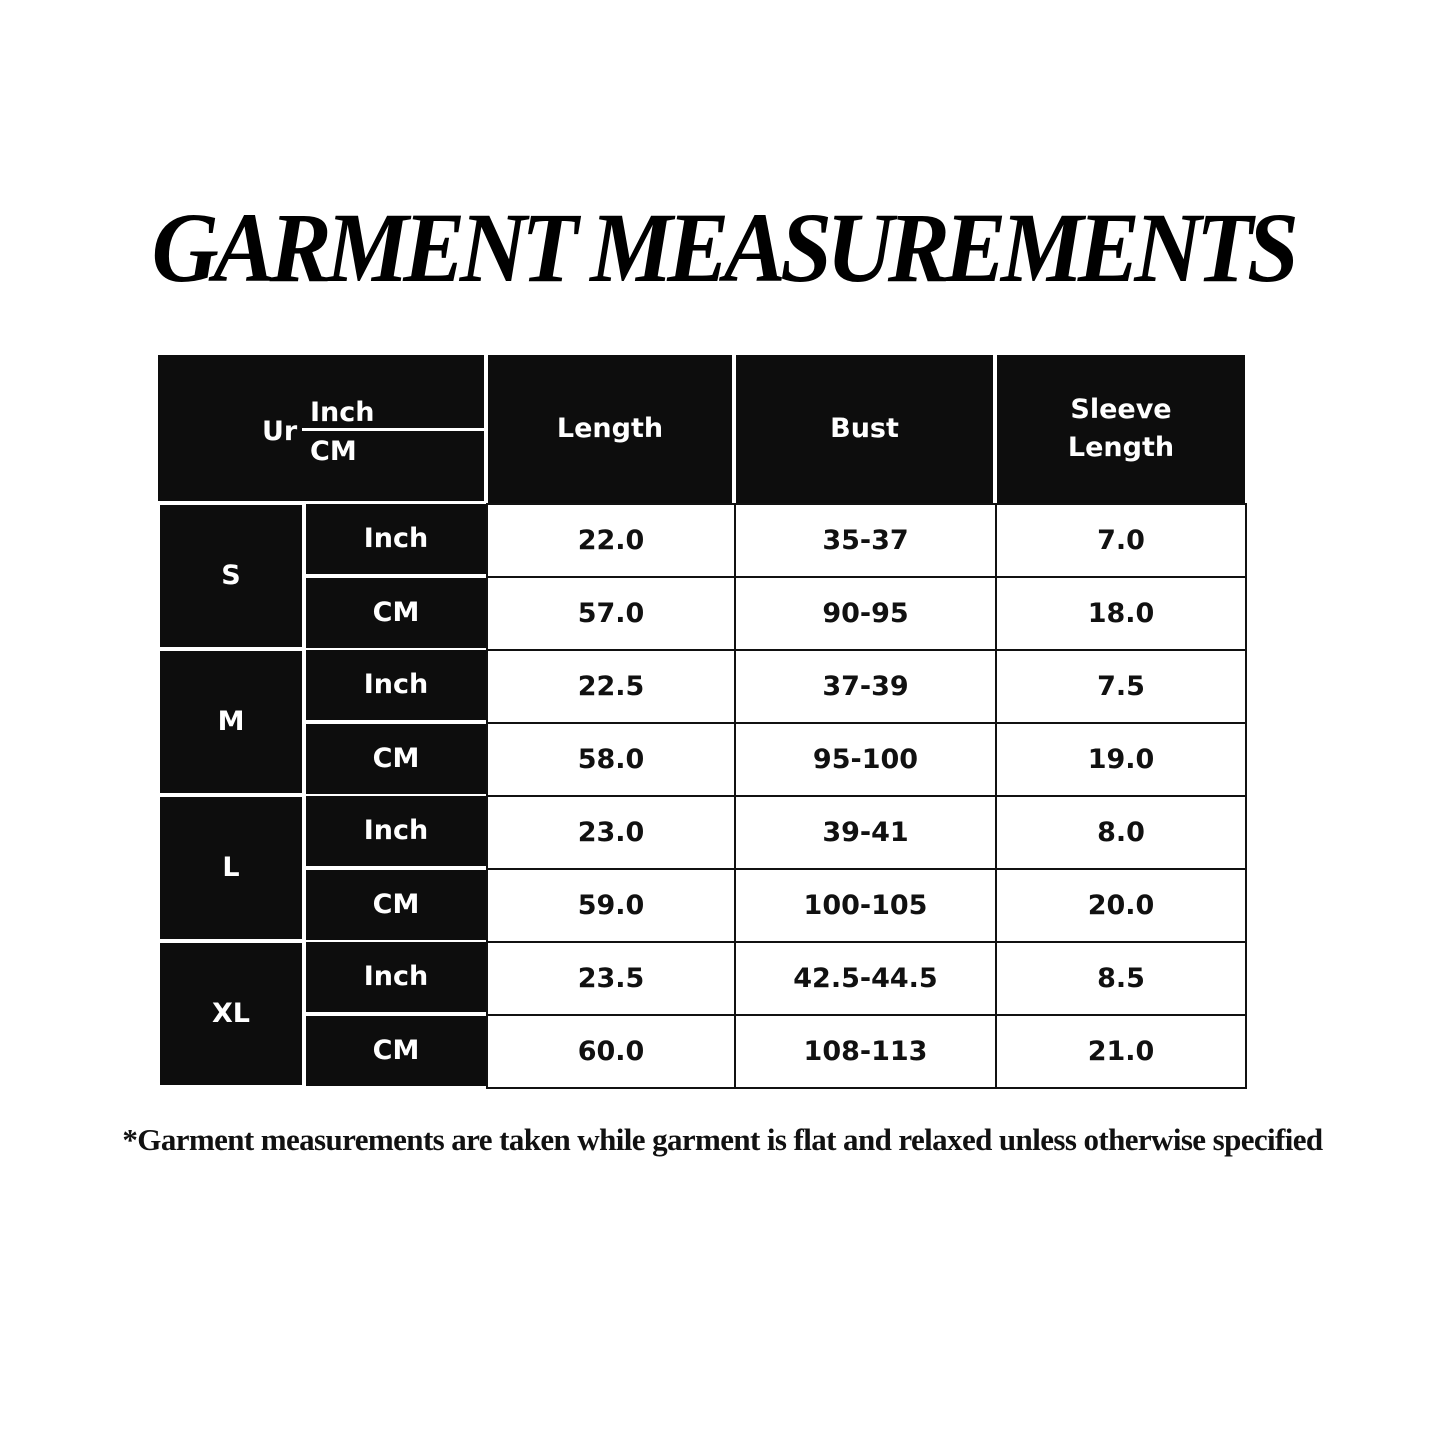 Image resolution: width=1445 pixels, height=1445 pixels. Describe the element at coordinates (231, 1014) in the screenshot. I see `size-label: XL` at that location.